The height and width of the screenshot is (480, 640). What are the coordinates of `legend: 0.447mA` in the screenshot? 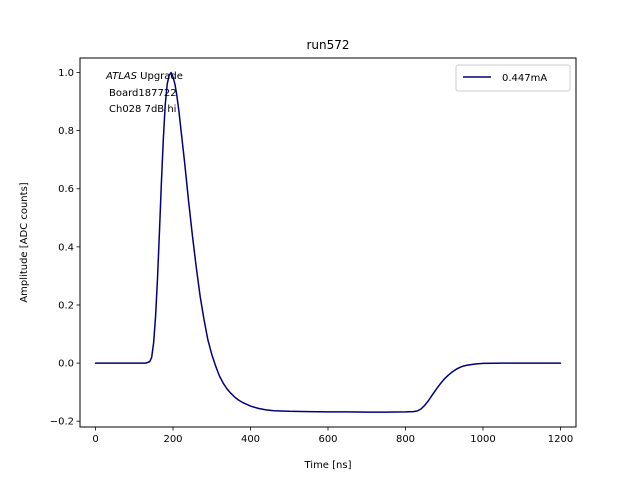 It's located at (513, 78).